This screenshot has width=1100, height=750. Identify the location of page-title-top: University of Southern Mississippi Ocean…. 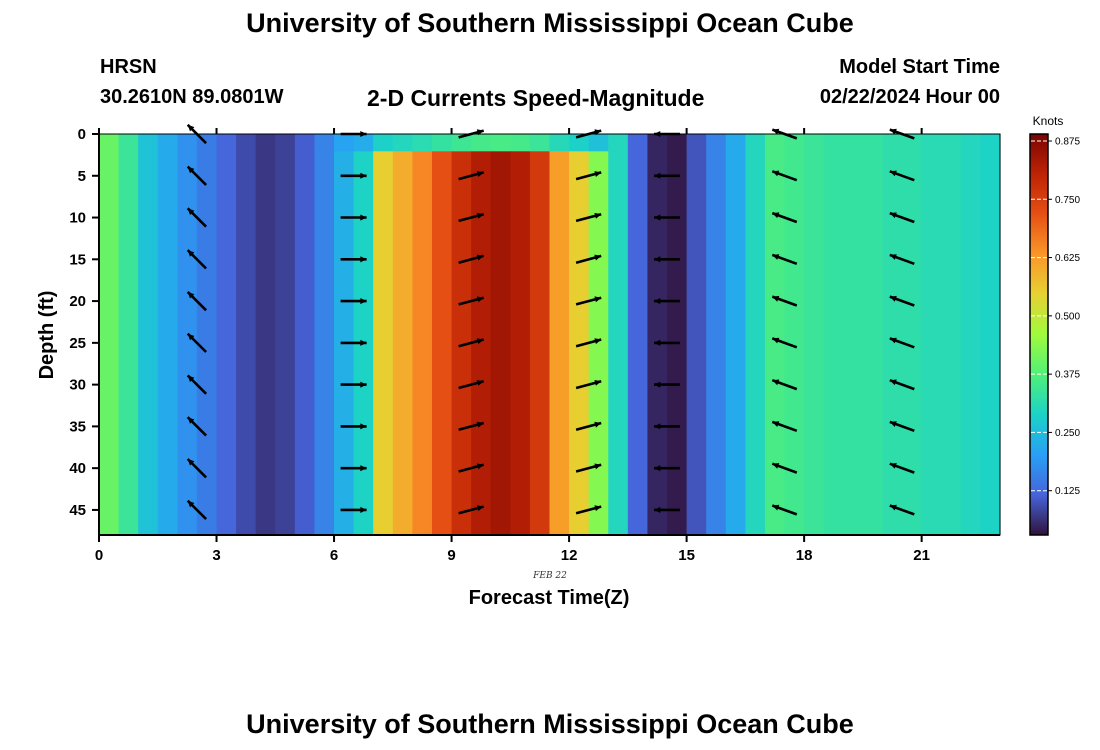
(550, 23).